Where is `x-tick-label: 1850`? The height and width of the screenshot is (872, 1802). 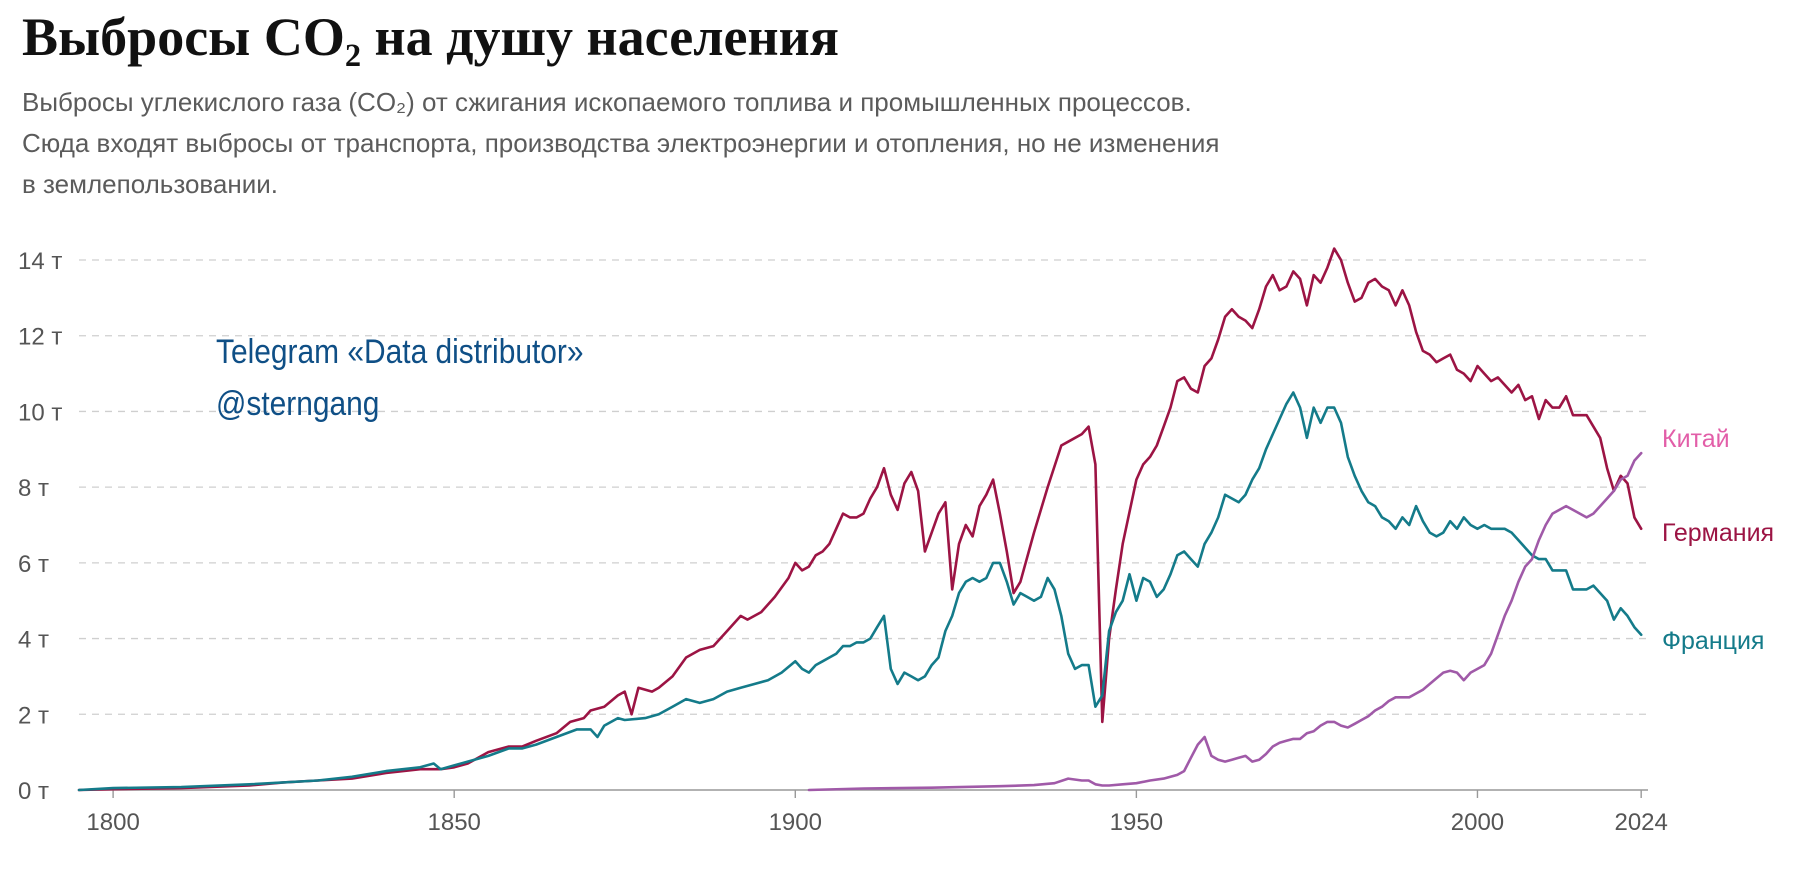 x-tick-label: 1850 is located at coordinates (454, 822).